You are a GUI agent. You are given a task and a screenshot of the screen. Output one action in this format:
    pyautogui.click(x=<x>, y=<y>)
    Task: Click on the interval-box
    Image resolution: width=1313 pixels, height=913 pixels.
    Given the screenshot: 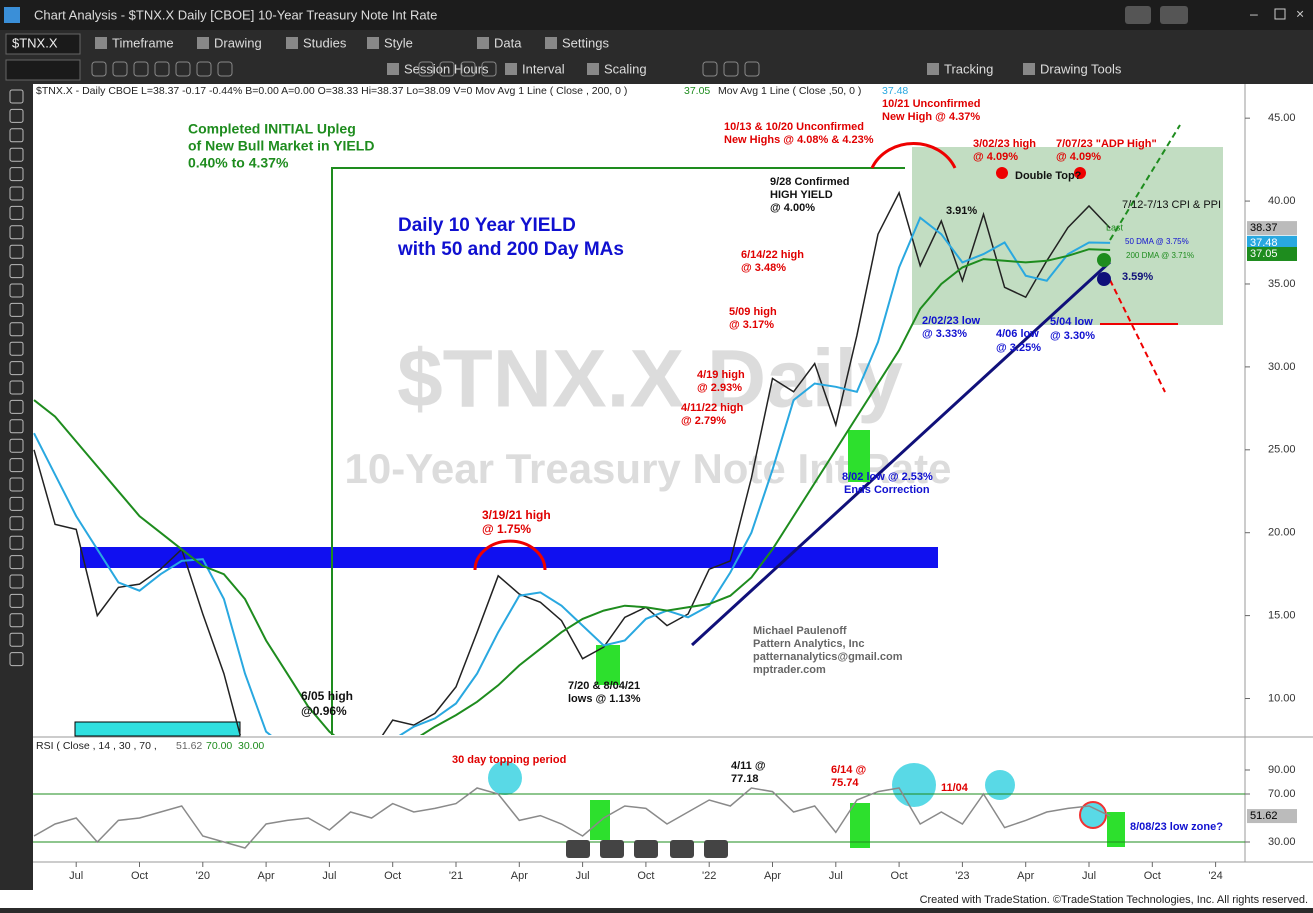 What is the action you would take?
    pyautogui.click(x=43, y=70)
    